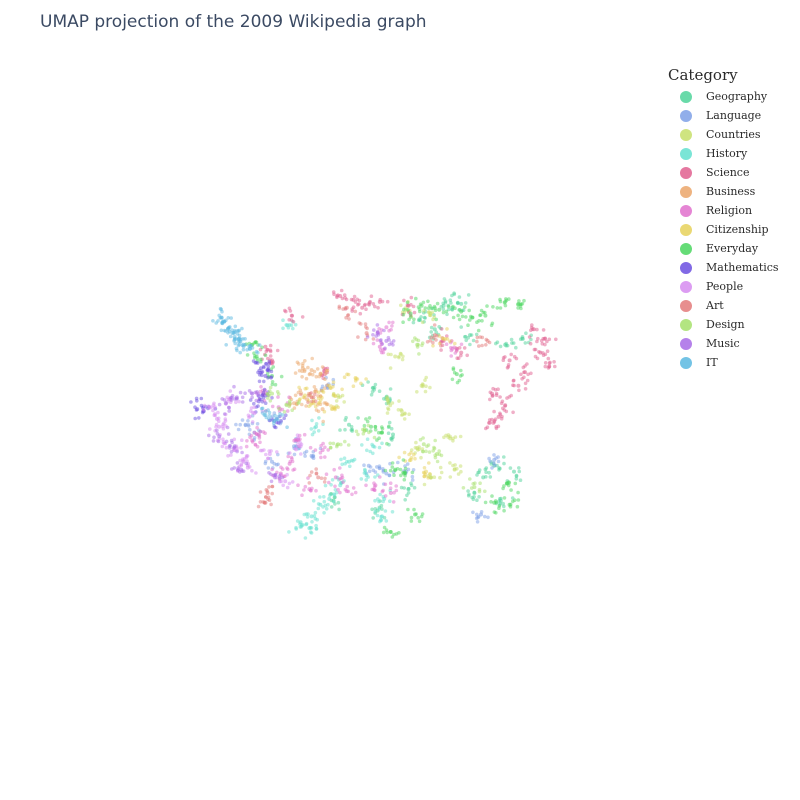 The image size is (800, 800). I want to click on legend-item-it: IT, so click(723, 362).